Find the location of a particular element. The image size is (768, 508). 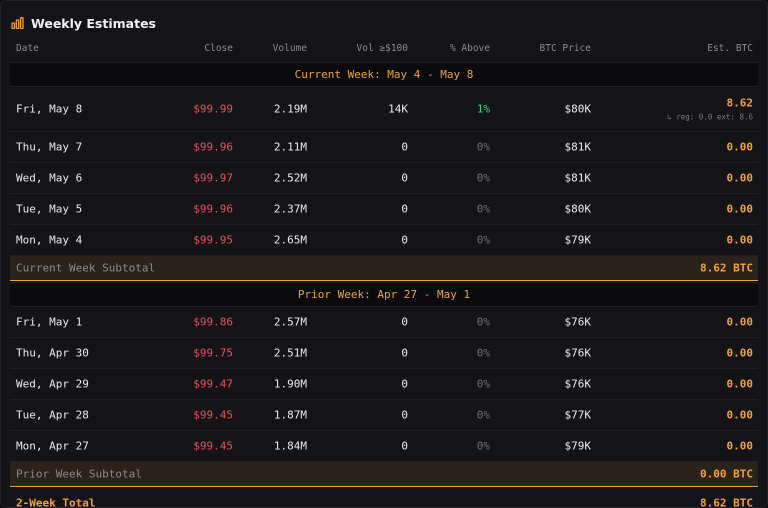

table-row: Wed, May 6 $99.97 2.52M 0 0% $81K 0.00 is located at coordinates (384, 178).